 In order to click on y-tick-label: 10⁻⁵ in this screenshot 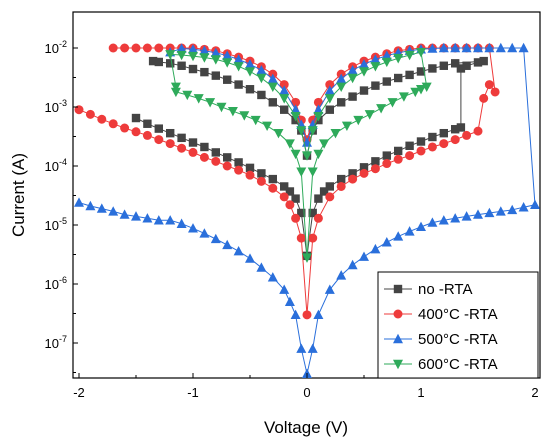, I will do `click(56, 224)`.